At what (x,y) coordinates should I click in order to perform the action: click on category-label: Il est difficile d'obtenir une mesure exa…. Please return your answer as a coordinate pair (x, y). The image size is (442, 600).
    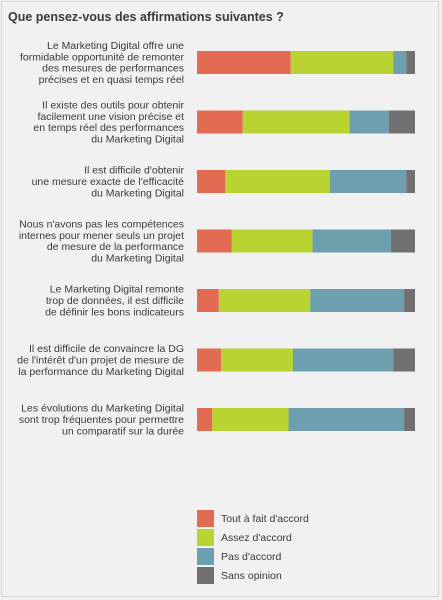
    Looking at the image, I should click on (108, 182).